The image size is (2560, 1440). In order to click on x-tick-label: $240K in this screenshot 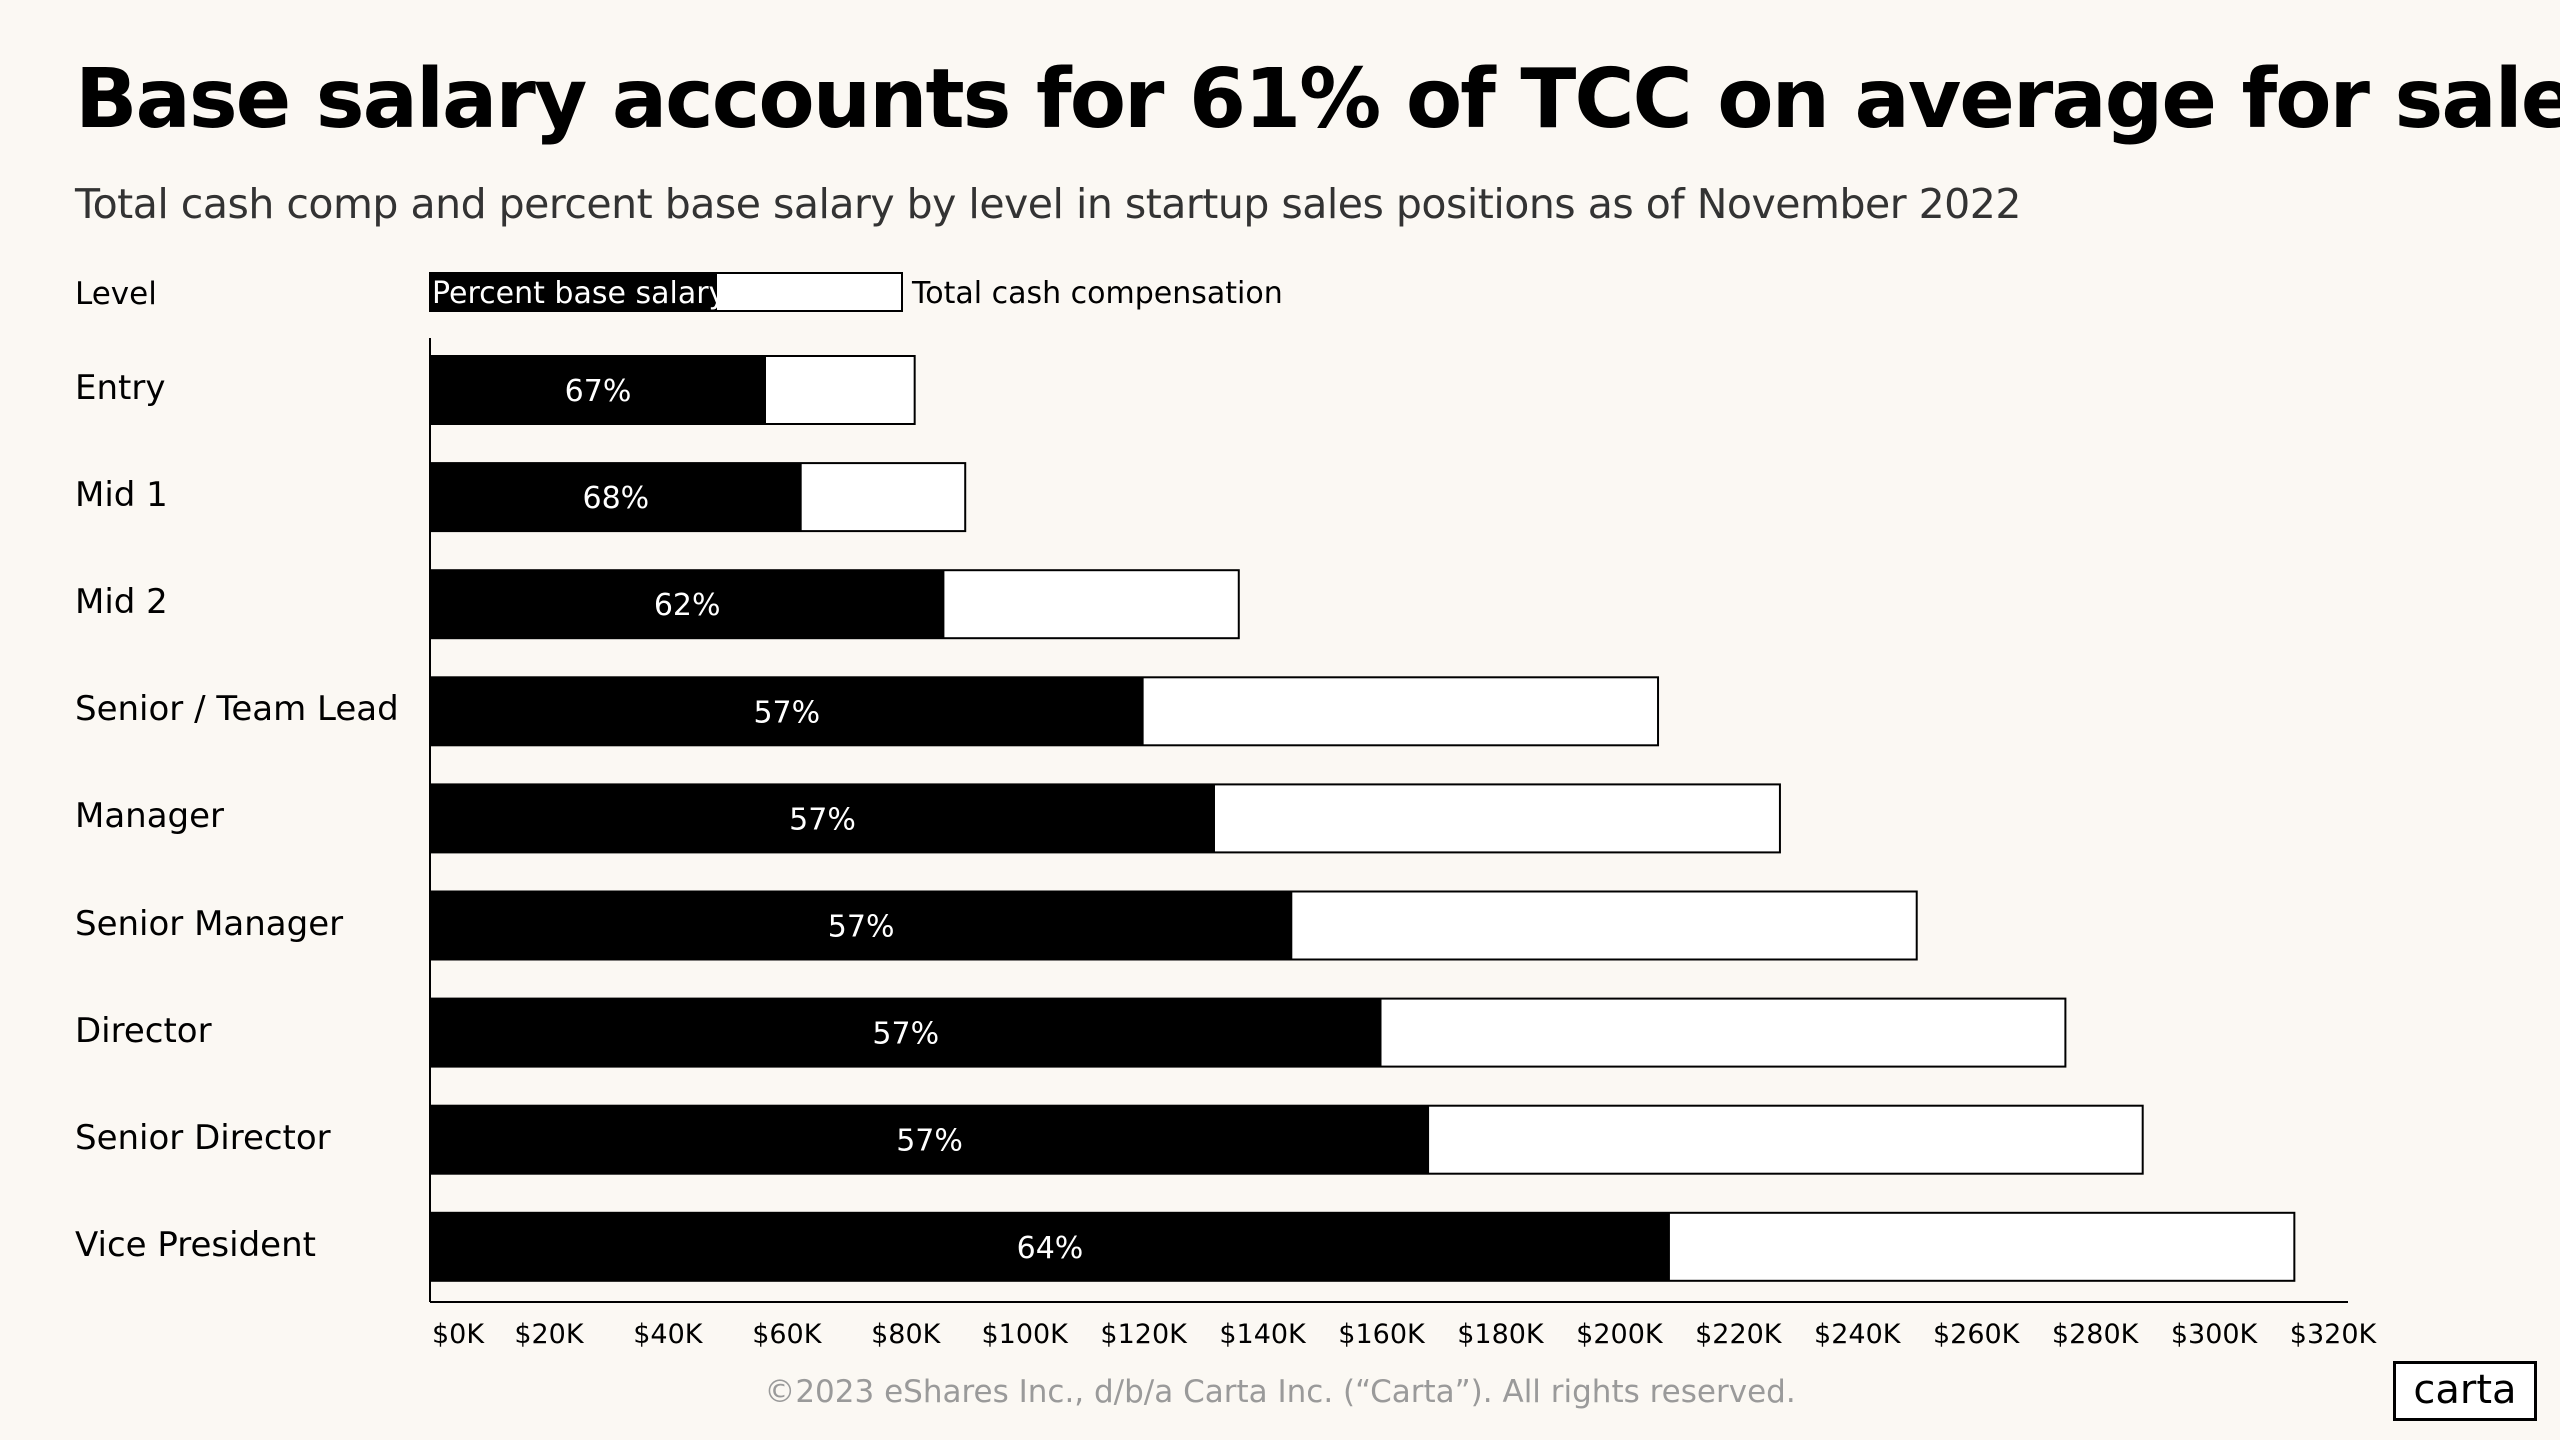, I will do `click(1858, 1334)`.